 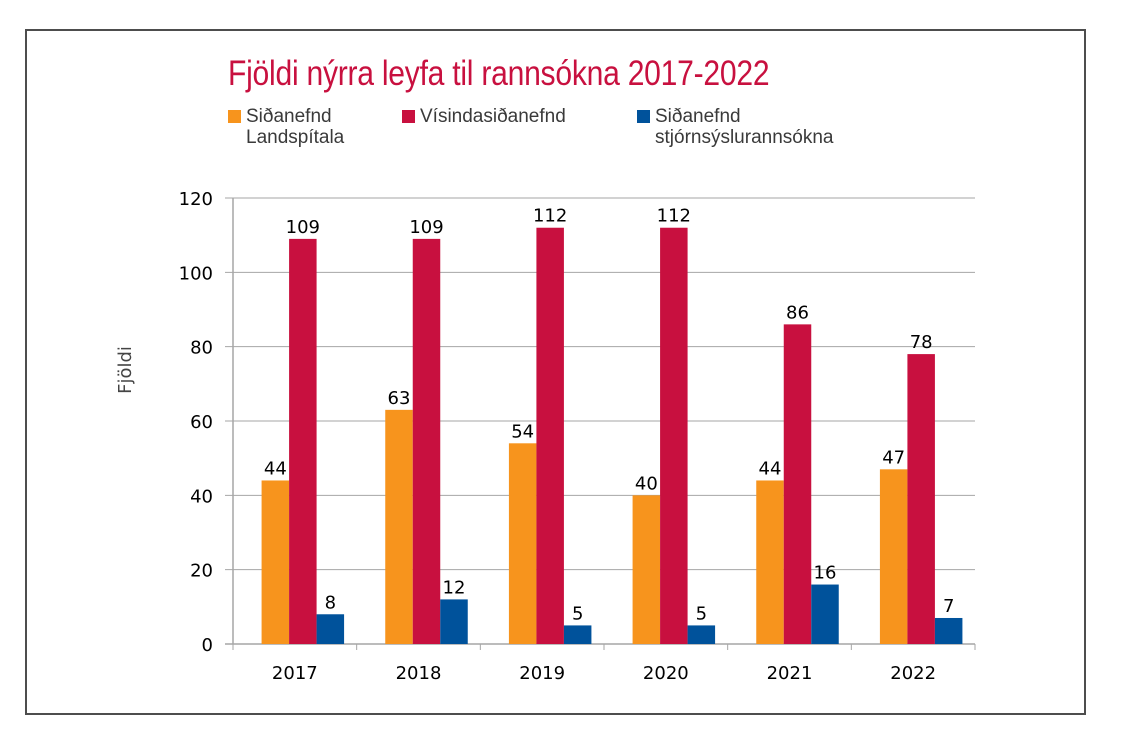 I want to click on x-tick-label: 2018, so click(x=419, y=673).